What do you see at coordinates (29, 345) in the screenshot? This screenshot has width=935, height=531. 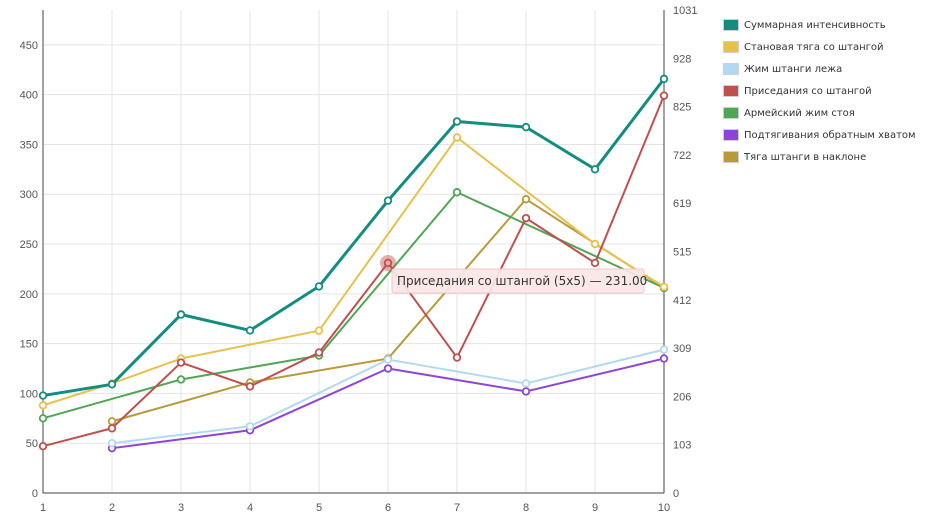 I see `left-tick-label: 150` at bounding box center [29, 345].